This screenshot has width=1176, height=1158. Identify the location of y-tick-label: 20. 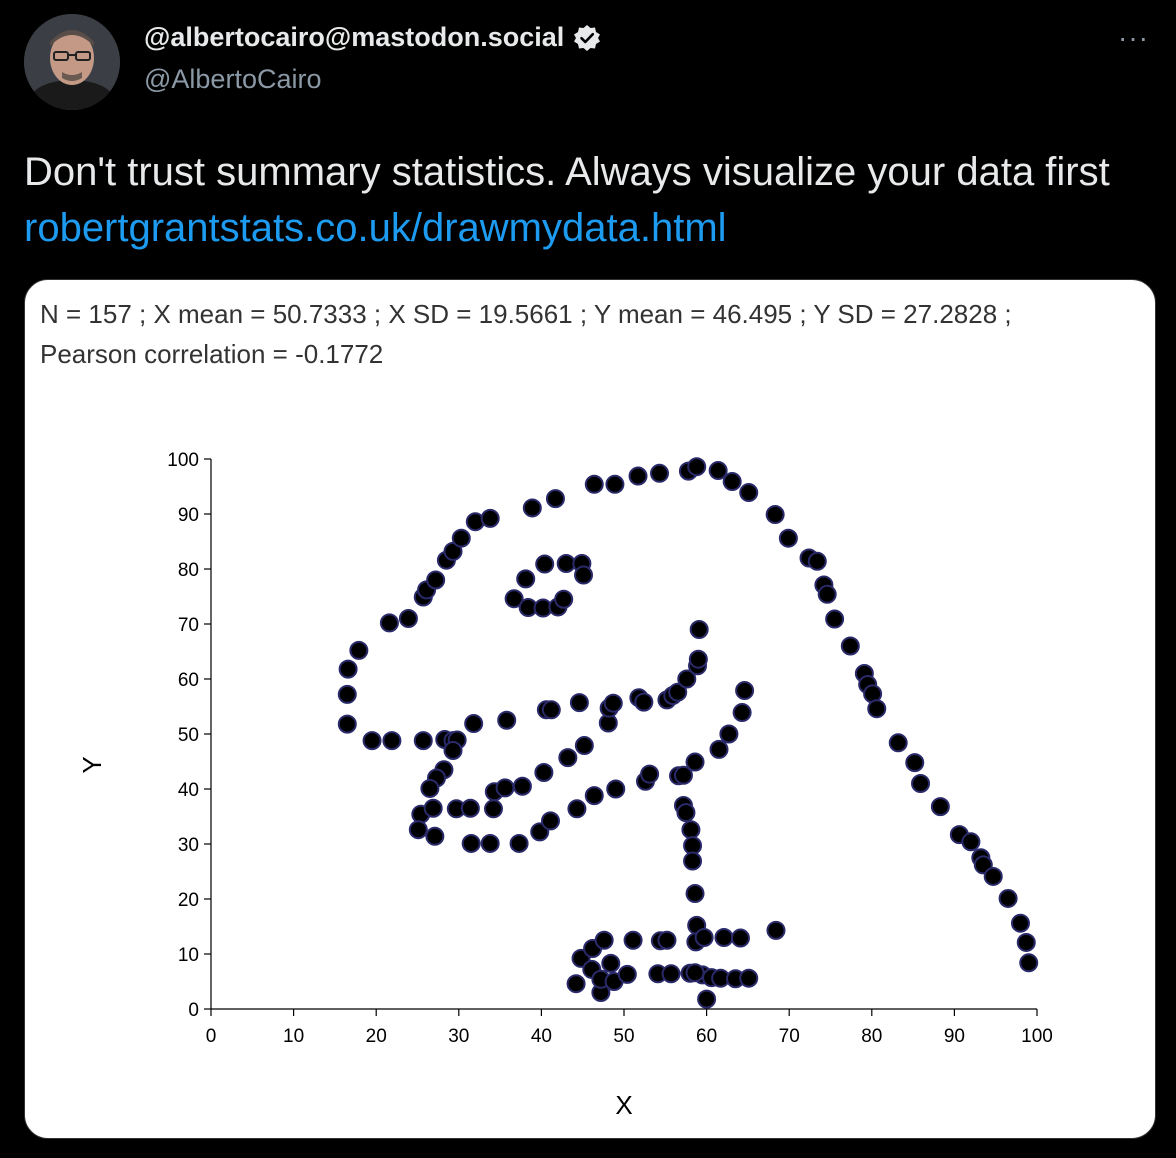
(188, 900).